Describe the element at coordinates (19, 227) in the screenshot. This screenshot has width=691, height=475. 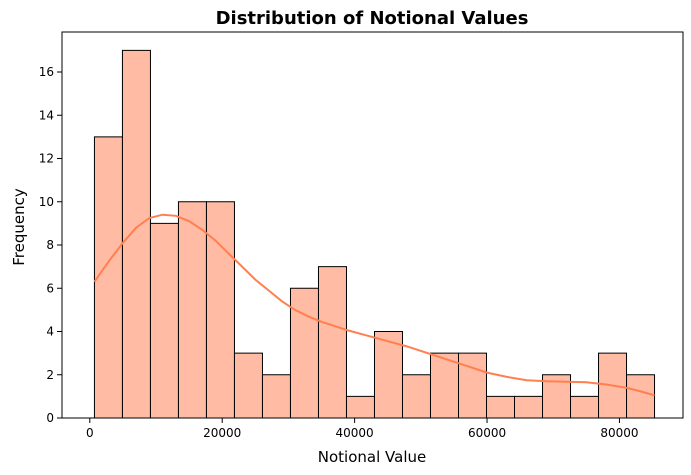
I see `y-axis-label: Frequency` at that location.